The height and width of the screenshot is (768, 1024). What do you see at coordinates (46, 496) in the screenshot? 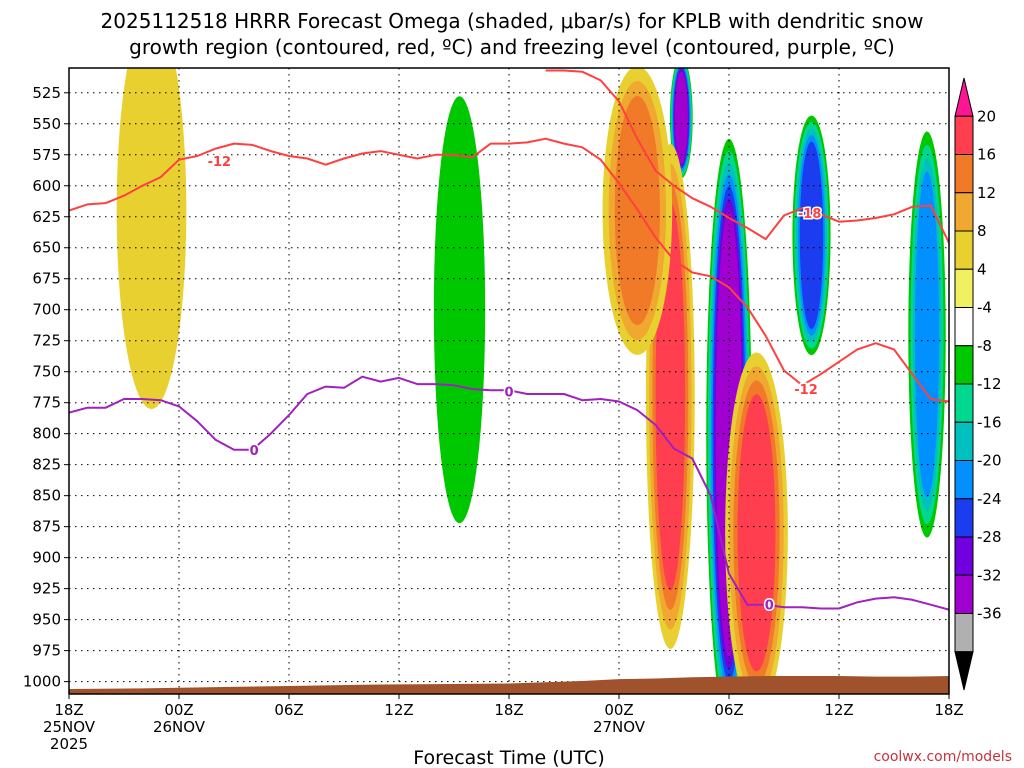
I see `y-tick-label: 850` at bounding box center [46, 496].